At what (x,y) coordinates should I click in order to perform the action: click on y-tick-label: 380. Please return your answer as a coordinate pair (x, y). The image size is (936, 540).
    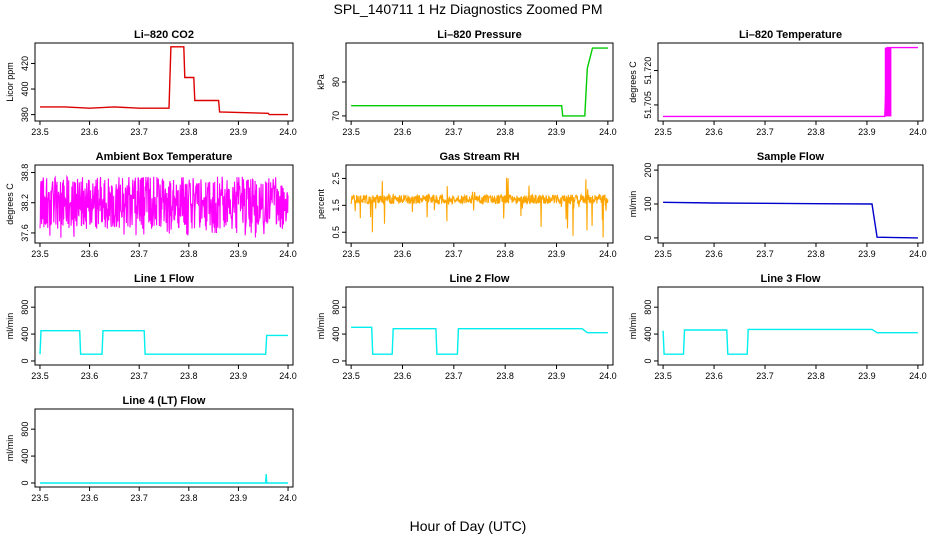
    Looking at the image, I should click on (25, 114).